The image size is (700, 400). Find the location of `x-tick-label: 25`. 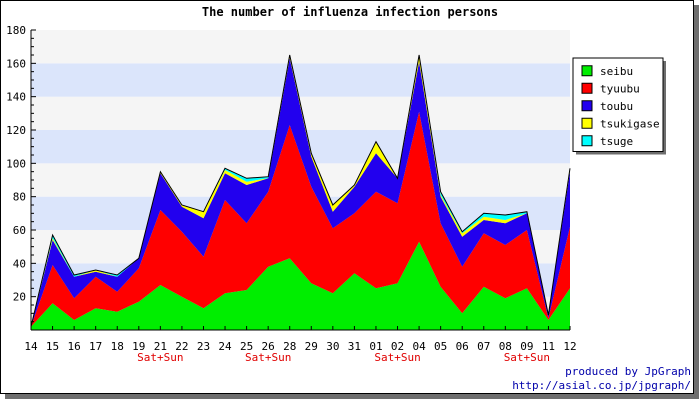

x-tick-label: 25 is located at coordinates (246, 346).